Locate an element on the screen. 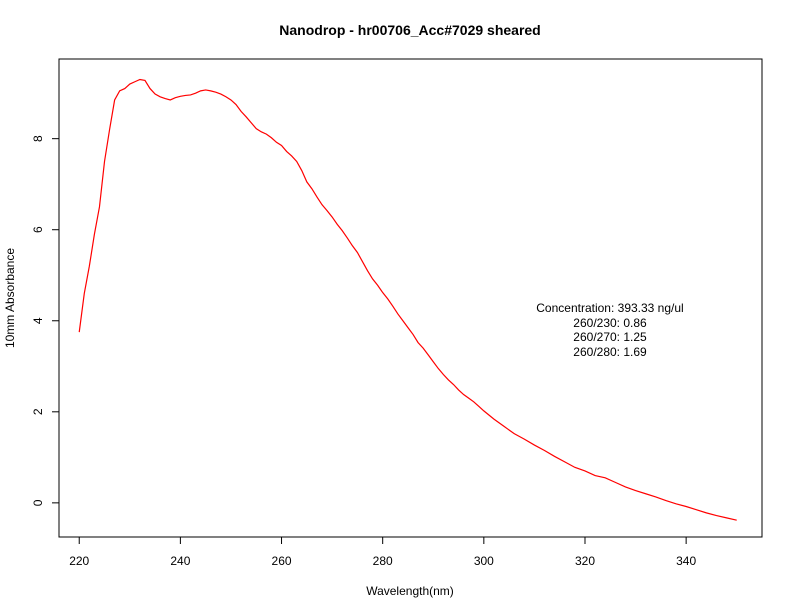 The image size is (792, 612). x-tick-label: 320 is located at coordinates (585, 561).